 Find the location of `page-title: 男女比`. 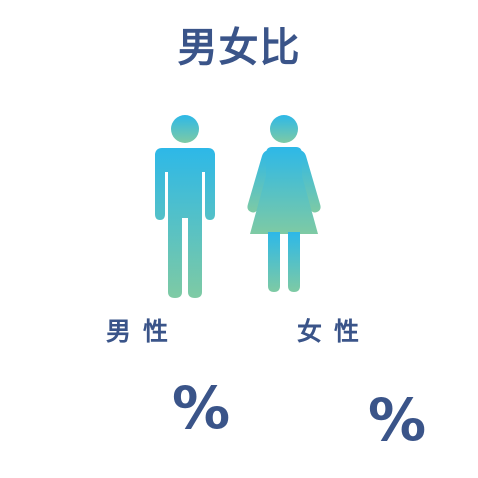

page-title: 男女比 is located at coordinates (239, 48).